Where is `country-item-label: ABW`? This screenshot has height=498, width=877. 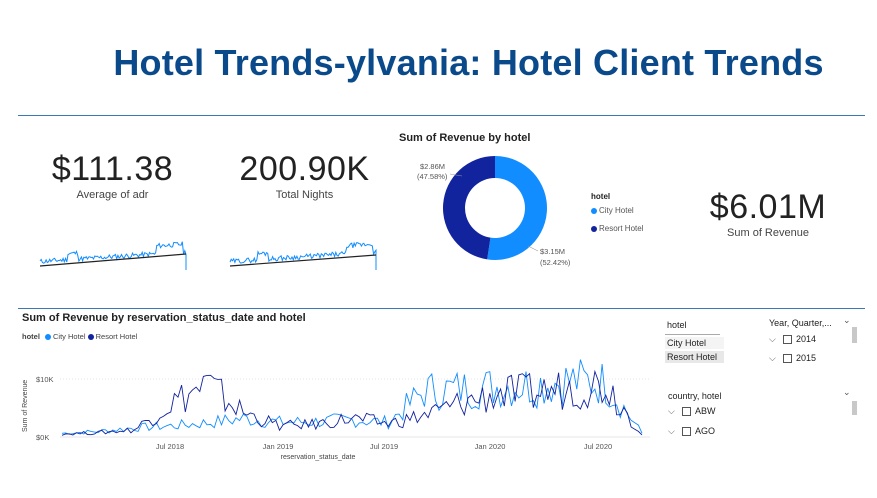
country-item-label: ABW is located at coordinates (705, 411).